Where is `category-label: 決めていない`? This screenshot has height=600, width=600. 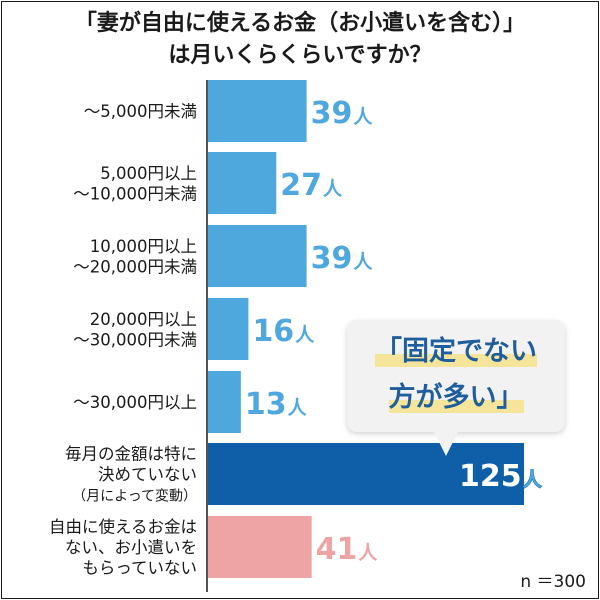
category-label: 決めていない is located at coordinates (147, 474).